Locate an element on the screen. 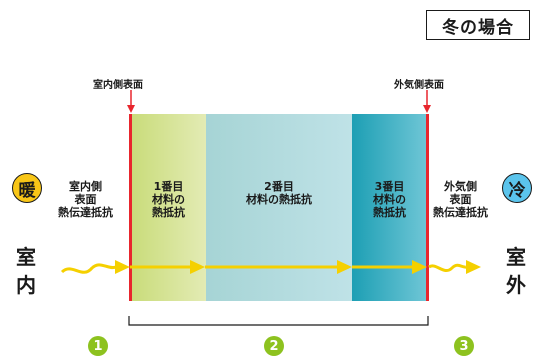  indoor-resistance-line: 表面 is located at coordinates (85, 199).